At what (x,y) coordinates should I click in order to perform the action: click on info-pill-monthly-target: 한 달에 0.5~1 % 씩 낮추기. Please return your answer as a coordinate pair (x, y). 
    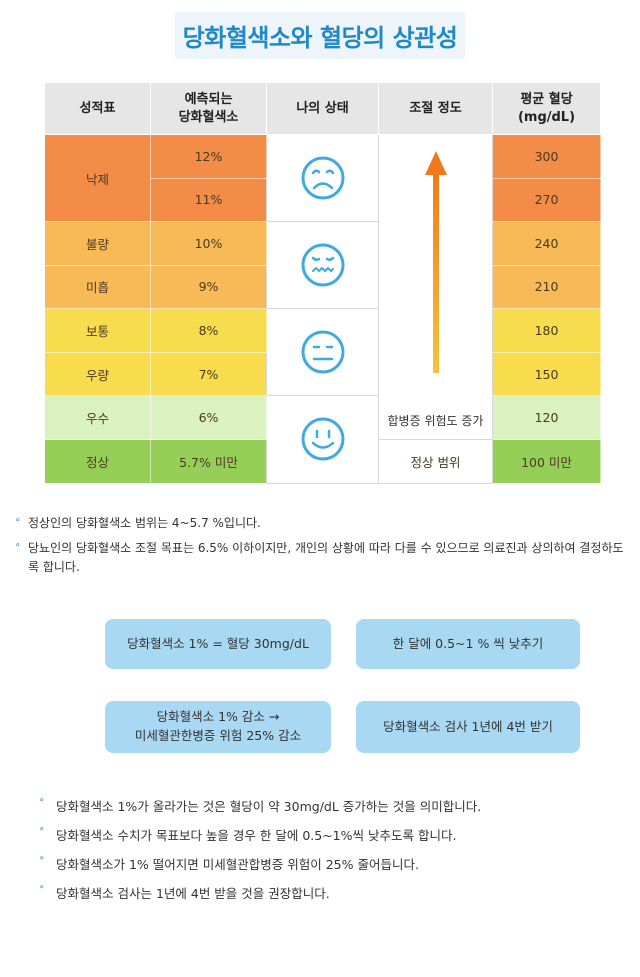
    Looking at the image, I should click on (468, 644).